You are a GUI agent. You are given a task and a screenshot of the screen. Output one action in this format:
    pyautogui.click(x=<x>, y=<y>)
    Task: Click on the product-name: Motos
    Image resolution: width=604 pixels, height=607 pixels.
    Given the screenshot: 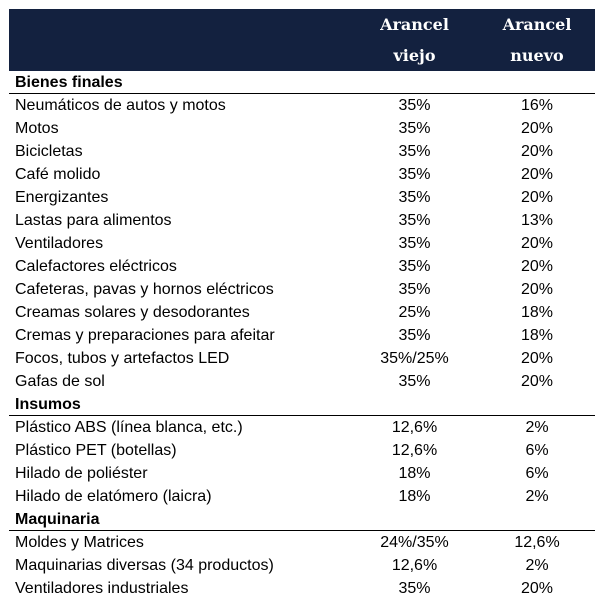 What is the action you would take?
    pyautogui.click(x=37, y=128)
    